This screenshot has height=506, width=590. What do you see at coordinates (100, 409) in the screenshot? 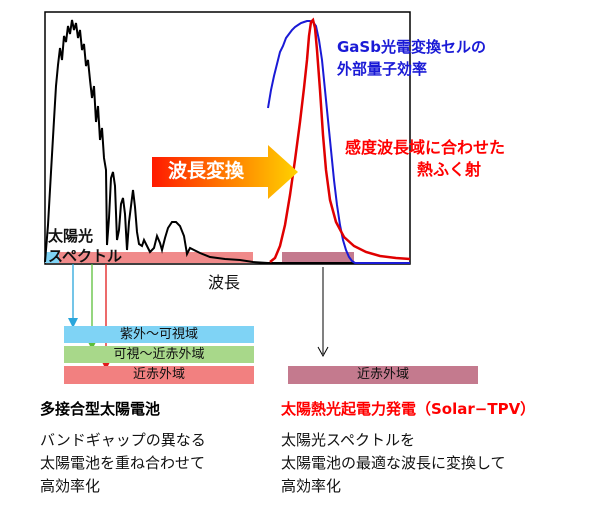
I see `multijunction-title: 多接合型太陽電池` at bounding box center [100, 409].